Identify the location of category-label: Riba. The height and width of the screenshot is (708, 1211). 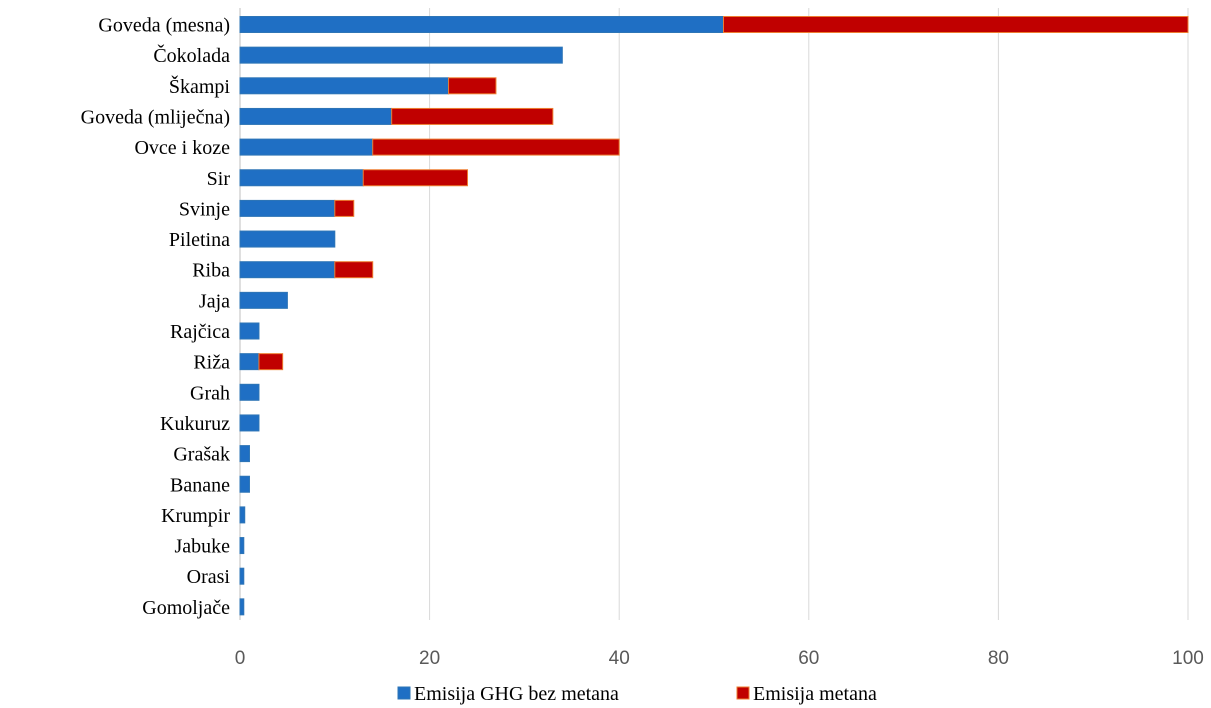
(211, 271).